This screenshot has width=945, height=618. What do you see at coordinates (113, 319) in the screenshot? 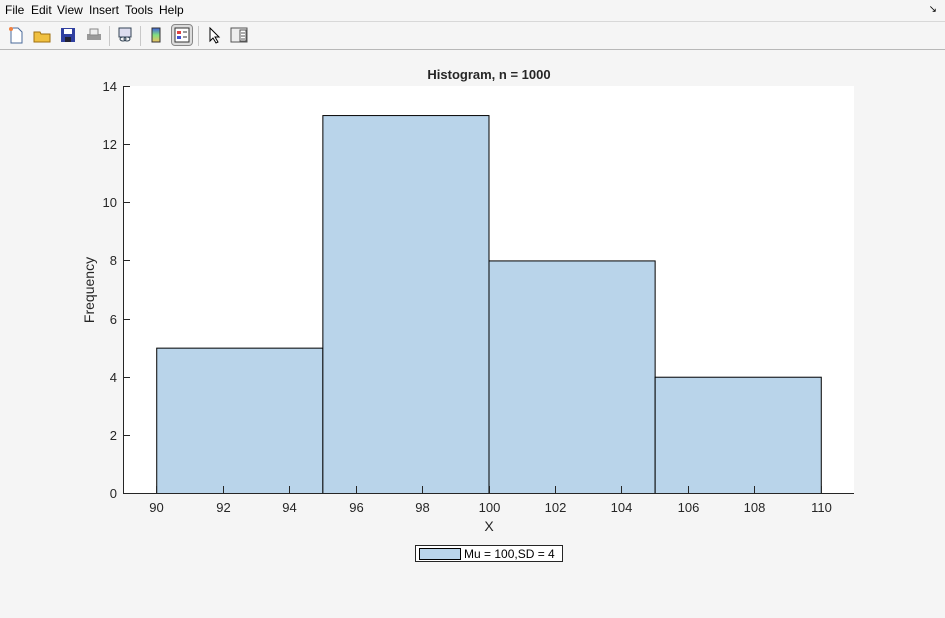
I see `y-tick-label: 6` at bounding box center [113, 319].